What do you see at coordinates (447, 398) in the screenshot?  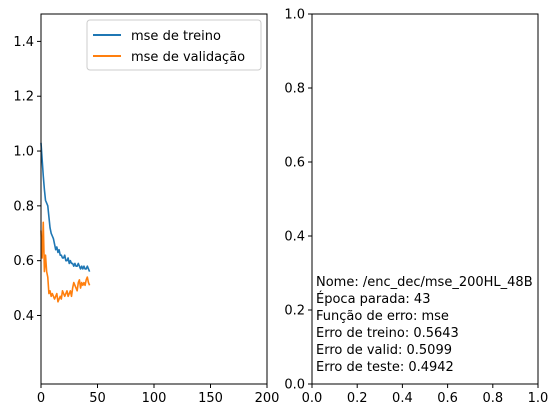 I see `right-x-tick-label: 0.6` at bounding box center [447, 398].